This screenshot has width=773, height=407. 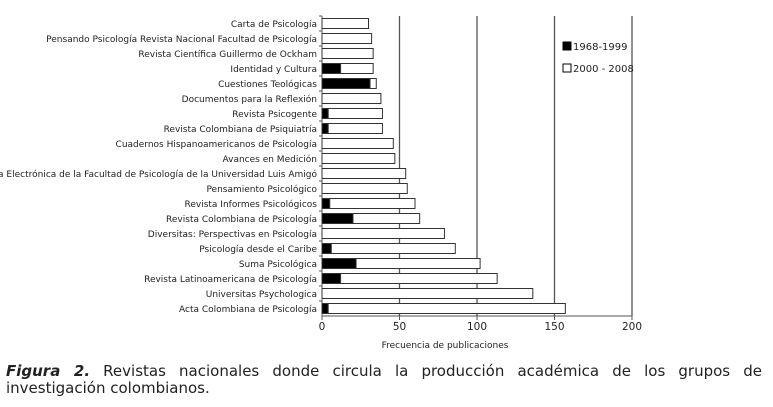 I want to click on x-axis-title: Frecuencia de publicaciones, so click(x=445, y=346).